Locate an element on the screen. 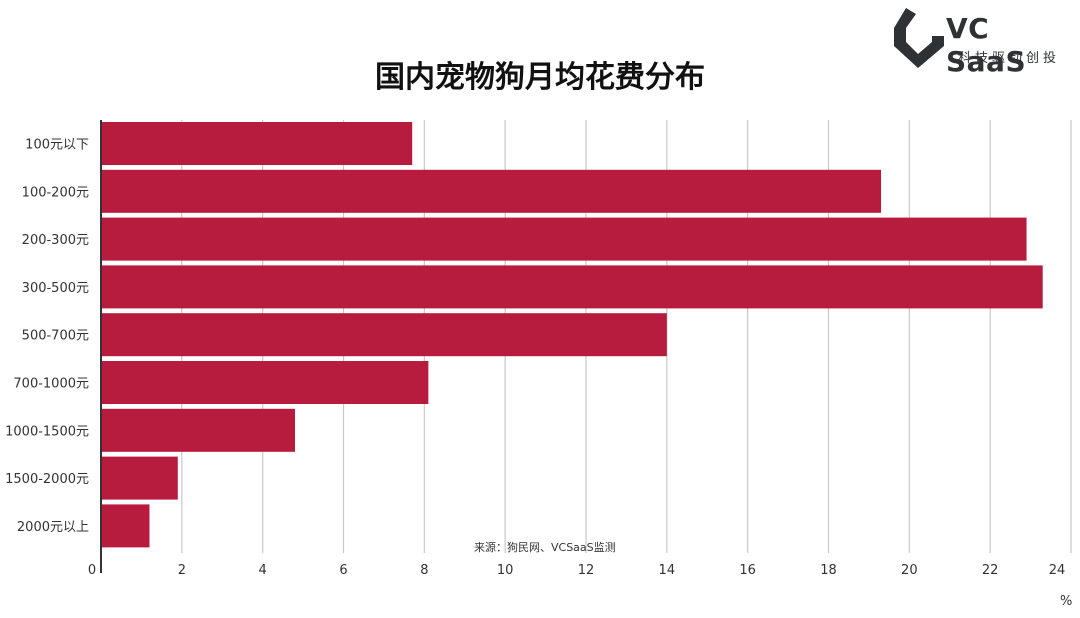 The height and width of the screenshot is (618, 1080). x-tick-labels: 0 2 4 6 8 10 12 14 16 18 20 22 24 is located at coordinates (576, 570).